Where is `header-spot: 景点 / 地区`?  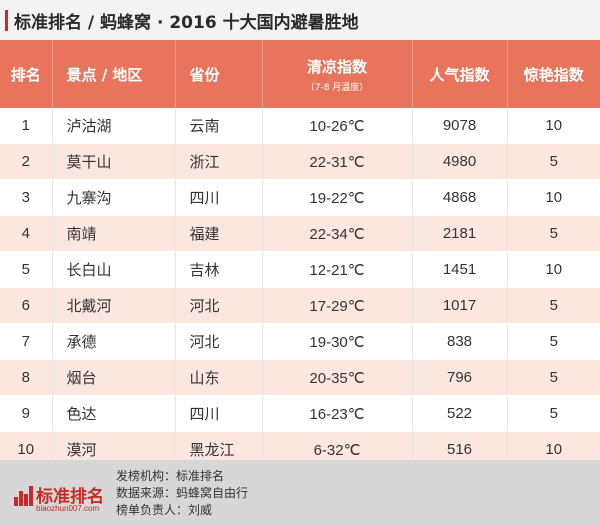
header-spot: 景点 / 地区 is located at coordinates (114, 74).